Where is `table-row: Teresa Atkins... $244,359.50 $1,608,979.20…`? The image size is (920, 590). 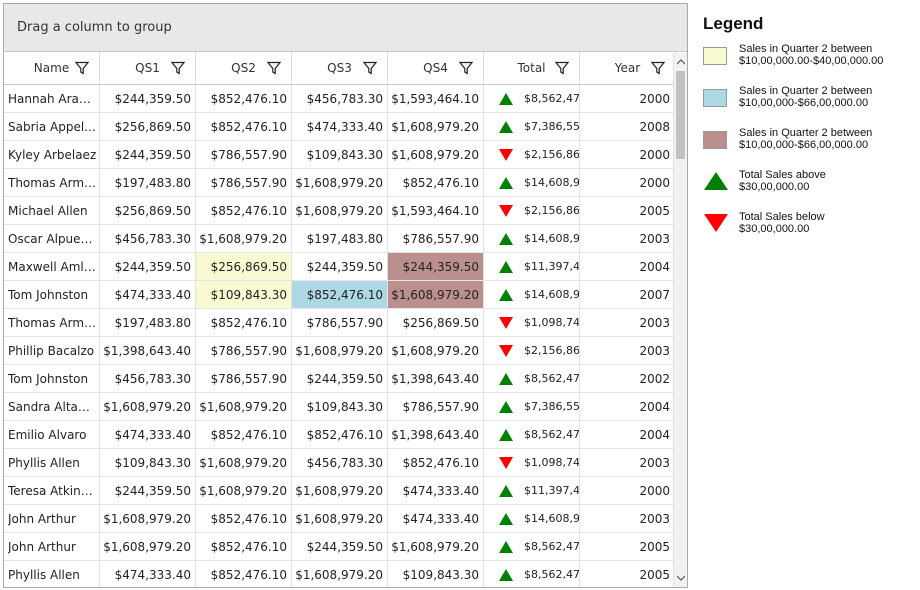
table-row: Teresa Atkins... $244,359.50 $1,608,979.20… is located at coordinates (345, 491).